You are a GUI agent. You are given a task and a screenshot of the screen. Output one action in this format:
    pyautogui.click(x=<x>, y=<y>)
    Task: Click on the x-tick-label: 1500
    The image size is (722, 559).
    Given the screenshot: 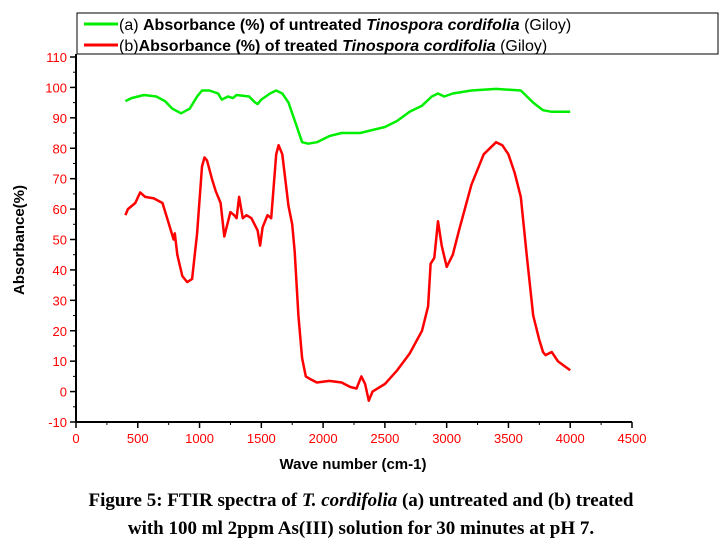 What is the action you would take?
    pyautogui.click(x=261, y=438)
    